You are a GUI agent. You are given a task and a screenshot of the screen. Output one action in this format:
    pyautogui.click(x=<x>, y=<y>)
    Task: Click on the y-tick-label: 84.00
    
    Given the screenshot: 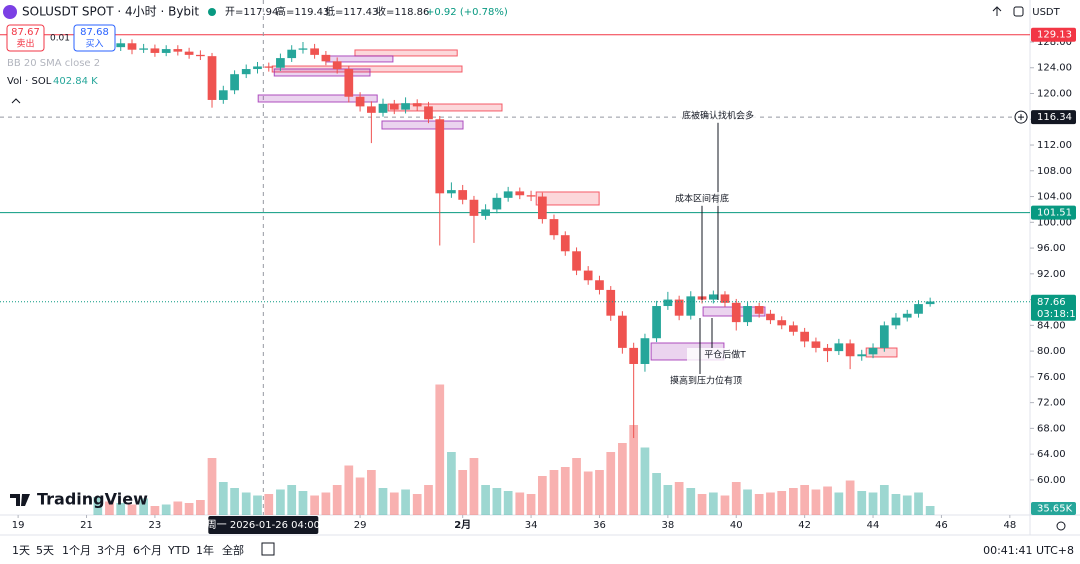 What is the action you would take?
    pyautogui.click(x=1051, y=325)
    